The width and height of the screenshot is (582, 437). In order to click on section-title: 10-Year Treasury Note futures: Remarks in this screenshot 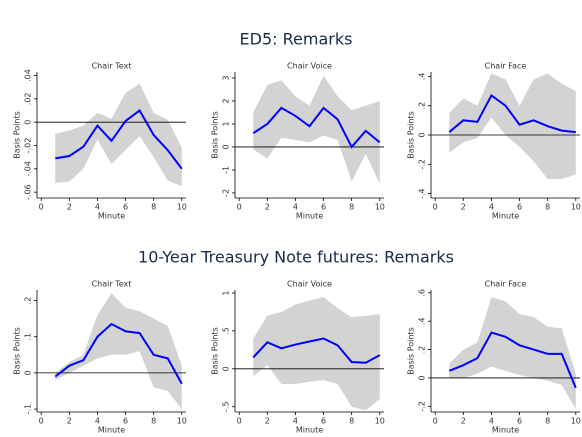, I will do `click(296, 257)`.